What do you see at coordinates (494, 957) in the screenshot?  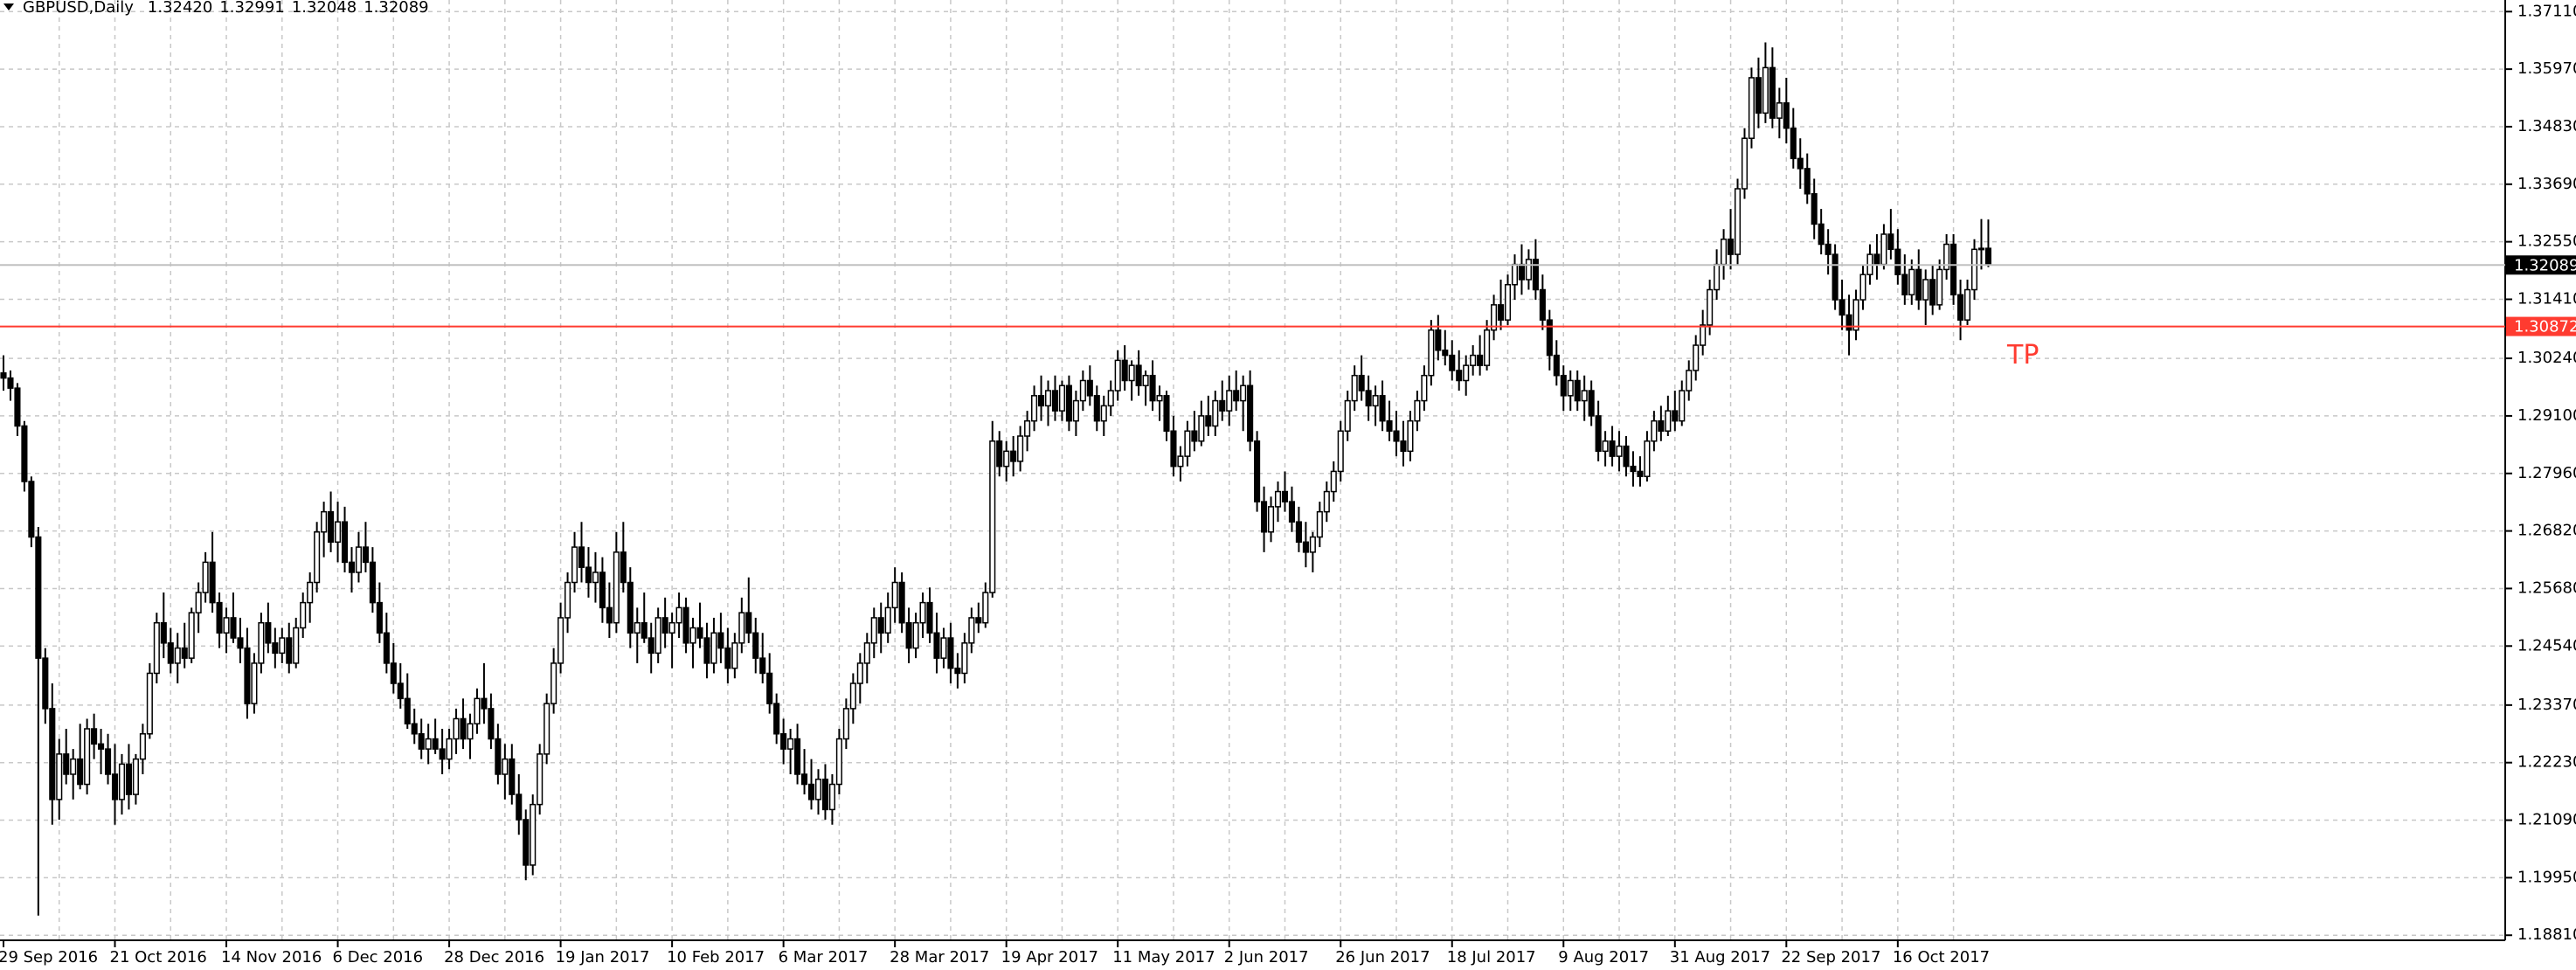 I see `x-tick-label: 28 Dec 2016` at bounding box center [494, 957].